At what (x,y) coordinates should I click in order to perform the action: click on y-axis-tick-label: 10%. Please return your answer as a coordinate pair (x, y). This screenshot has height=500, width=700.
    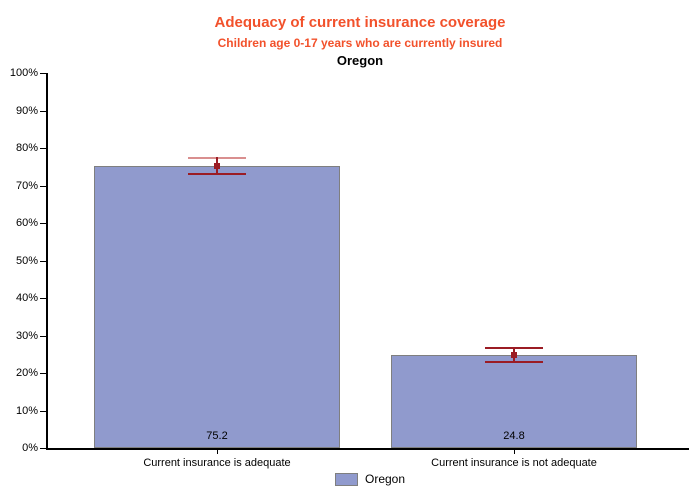
    Looking at the image, I should click on (26, 410).